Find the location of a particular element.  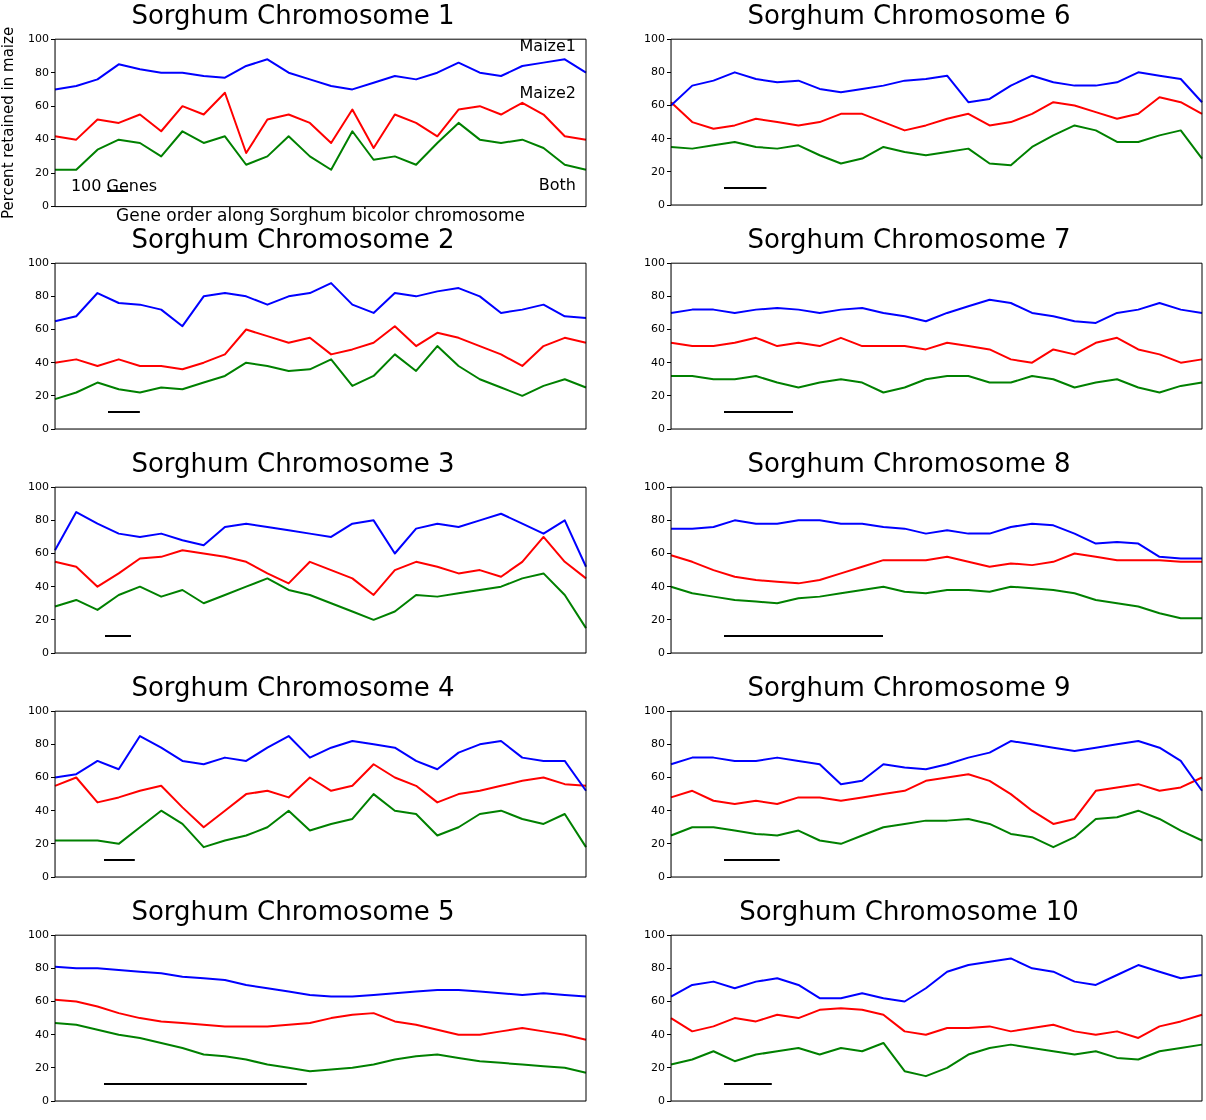

chart-title: Sorghum Chromosome 4 is located at coordinates (293, 687).